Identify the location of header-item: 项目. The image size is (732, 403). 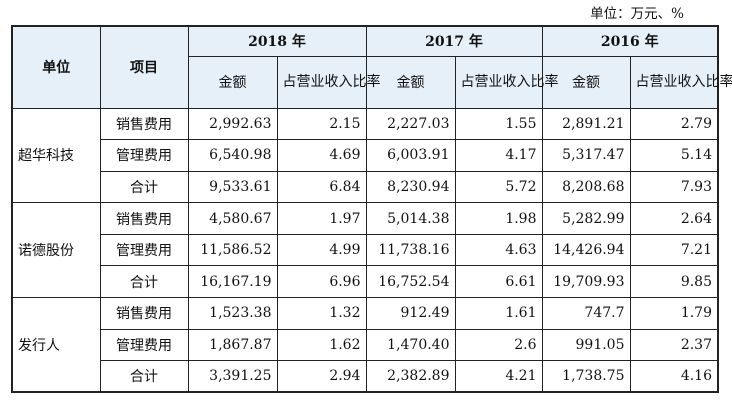
(144, 67).